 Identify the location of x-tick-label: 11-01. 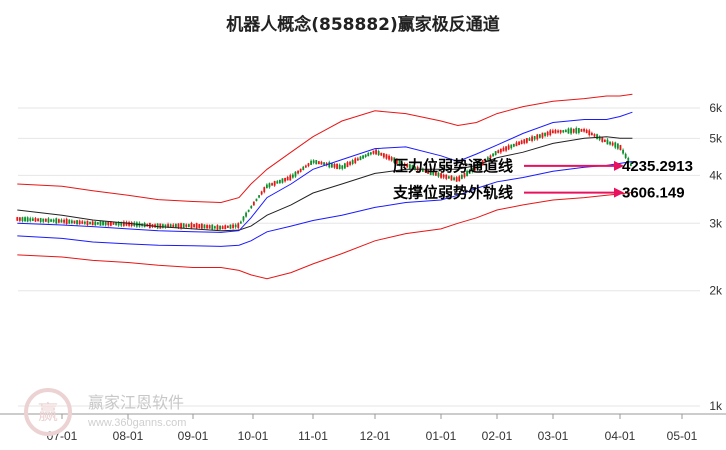
(313, 436).